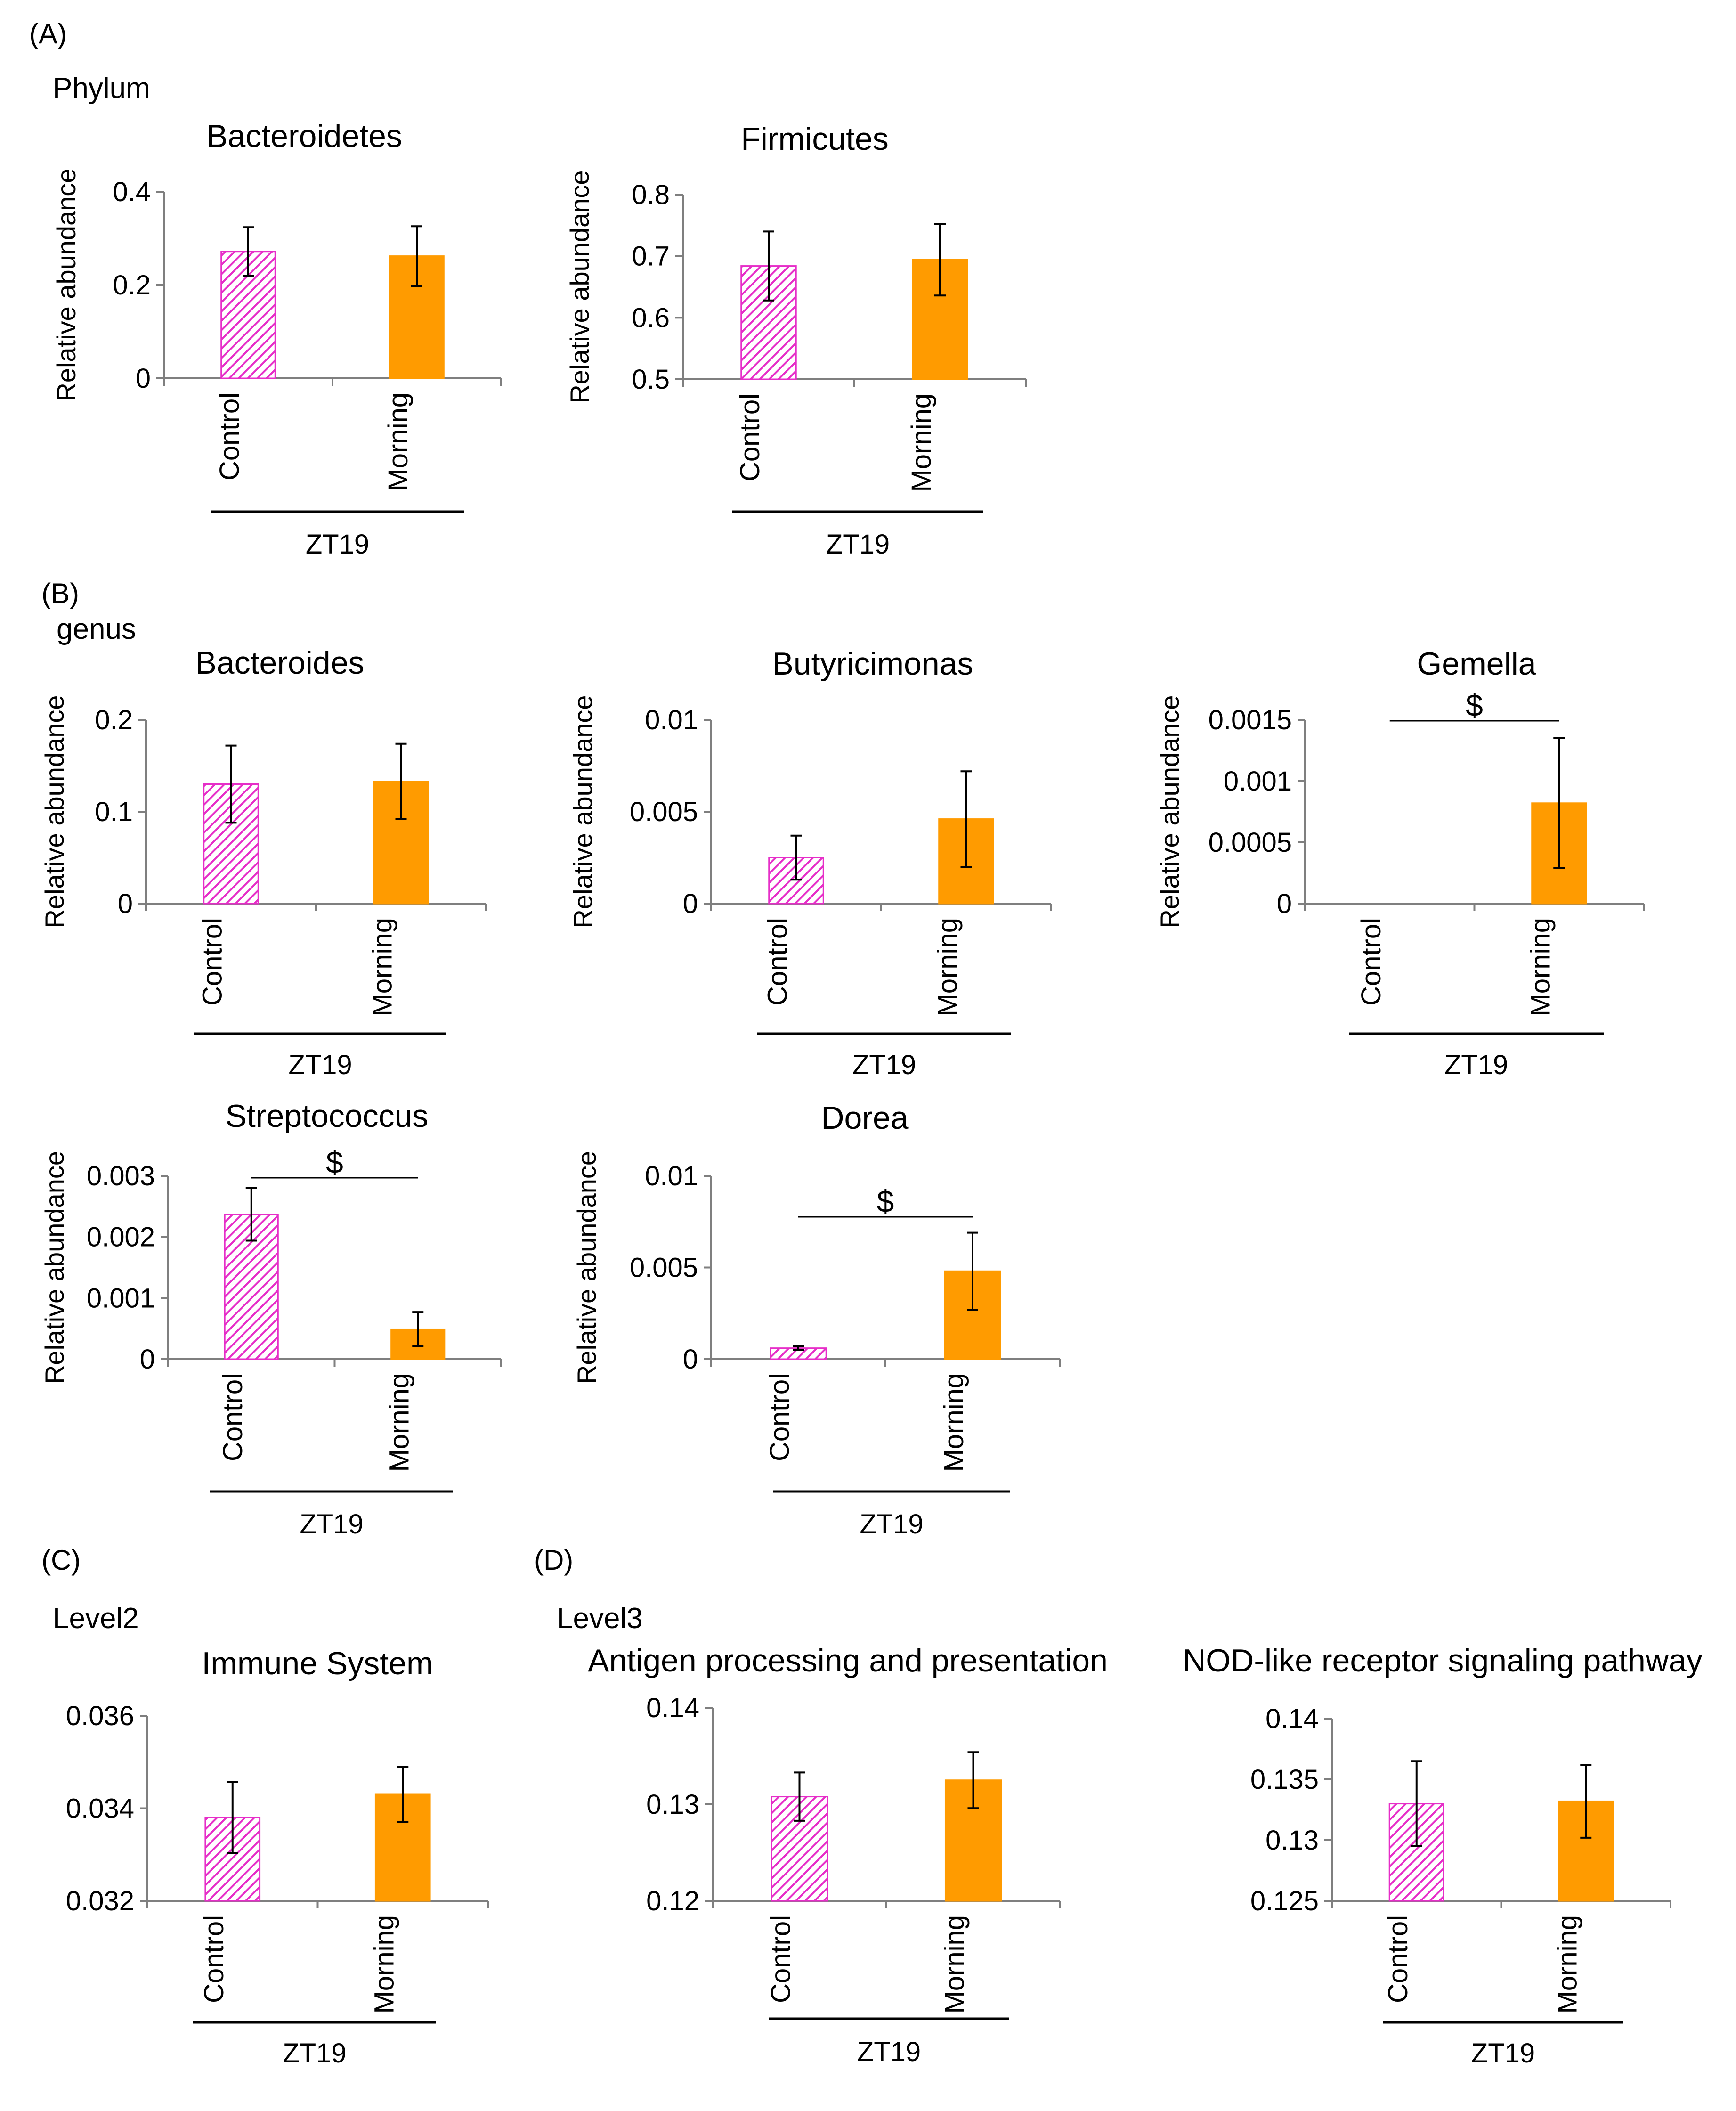 Image resolution: width=1736 pixels, height=2111 pixels. What do you see at coordinates (48, 33) in the screenshot?
I see `panel-label-a: (A)` at bounding box center [48, 33].